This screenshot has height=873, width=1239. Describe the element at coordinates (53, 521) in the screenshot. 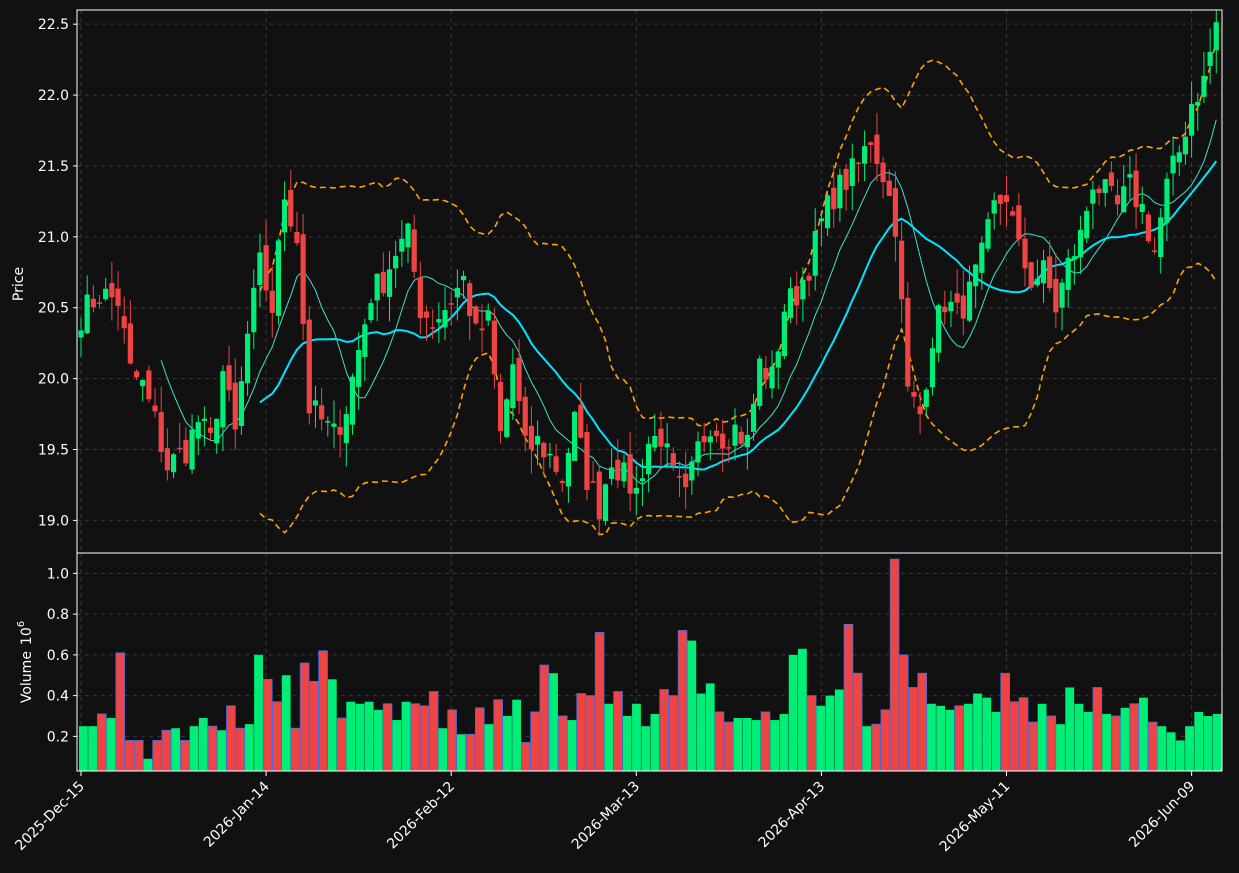

I see `price-tick-label: 19.0` at that location.